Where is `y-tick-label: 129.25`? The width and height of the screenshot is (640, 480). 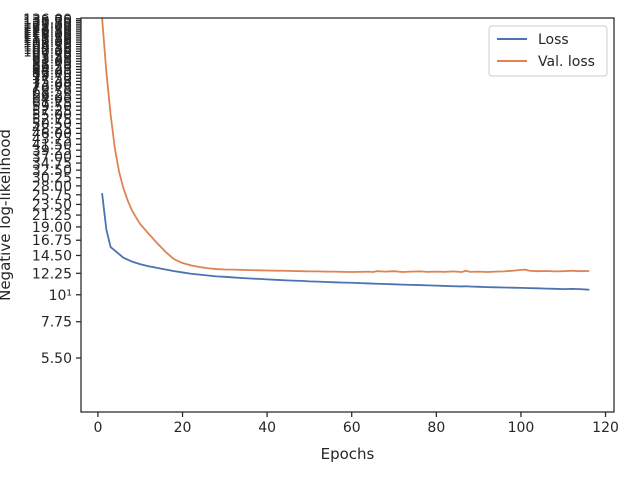 y-tick-label: 129.25 is located at coordinates (47, 25).